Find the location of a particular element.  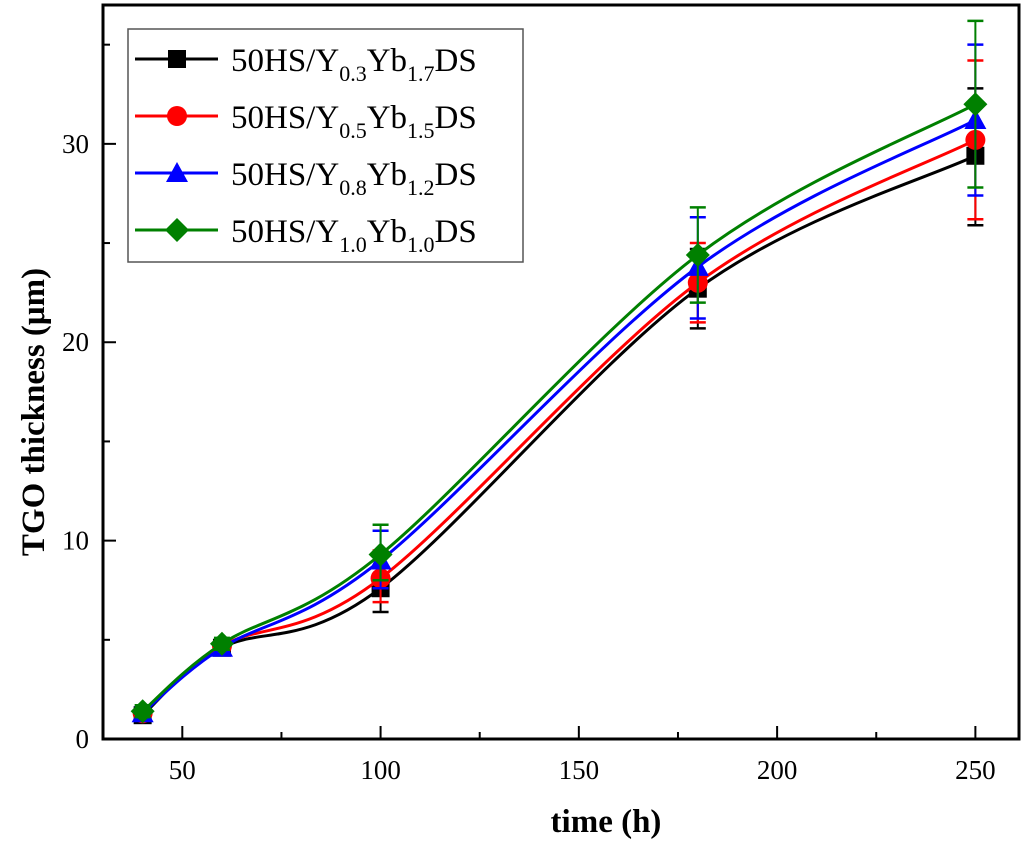

x-tick-label: 100 is located at coordinates (380, 770).